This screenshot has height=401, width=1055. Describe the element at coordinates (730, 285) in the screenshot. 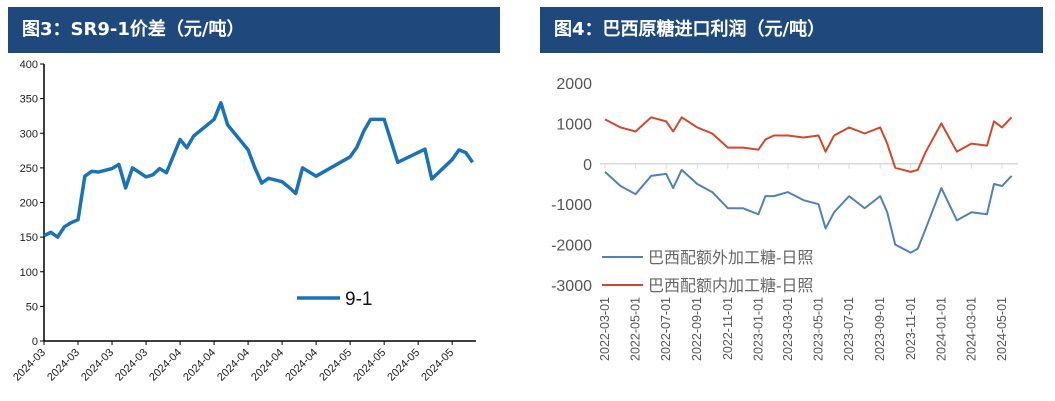

I see `chart4-legend-label: 巴西配额内加工糖-日照` at that location.